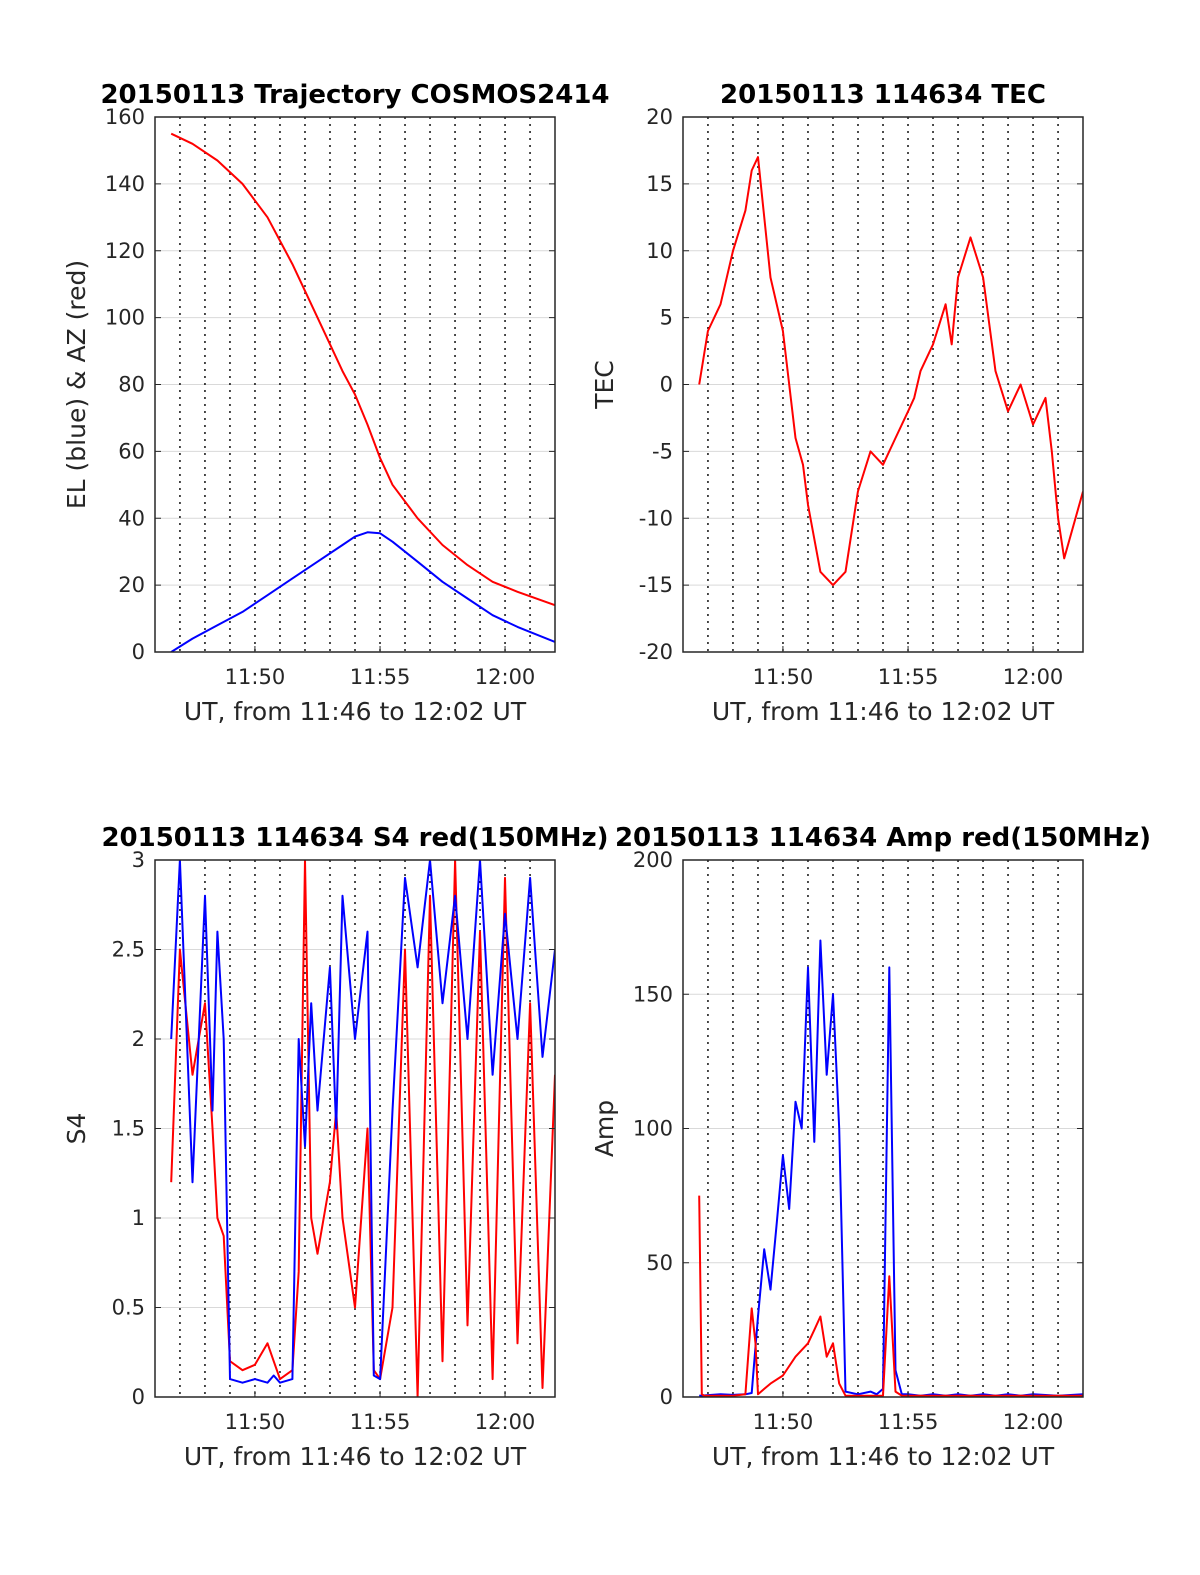 The height and width of the screenshot is (1575, 1200). Describe the element at coordinates (890, 371) in the screenshot. I see `tec-series-tec` at that location.